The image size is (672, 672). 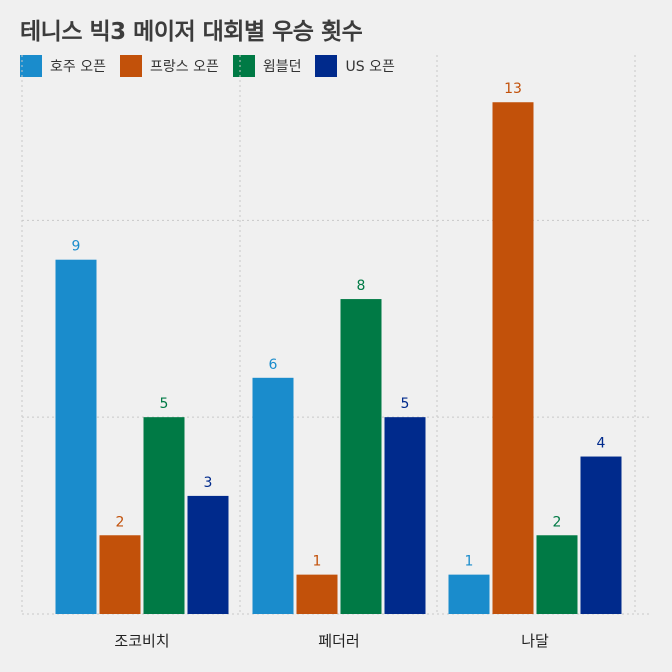 What do you see at coordinates (191, 32) in the screenshot?
I see `chart-title: 테니스 빅3 메이저 대회별 우승 횟수` at bounding box center [191, 32].